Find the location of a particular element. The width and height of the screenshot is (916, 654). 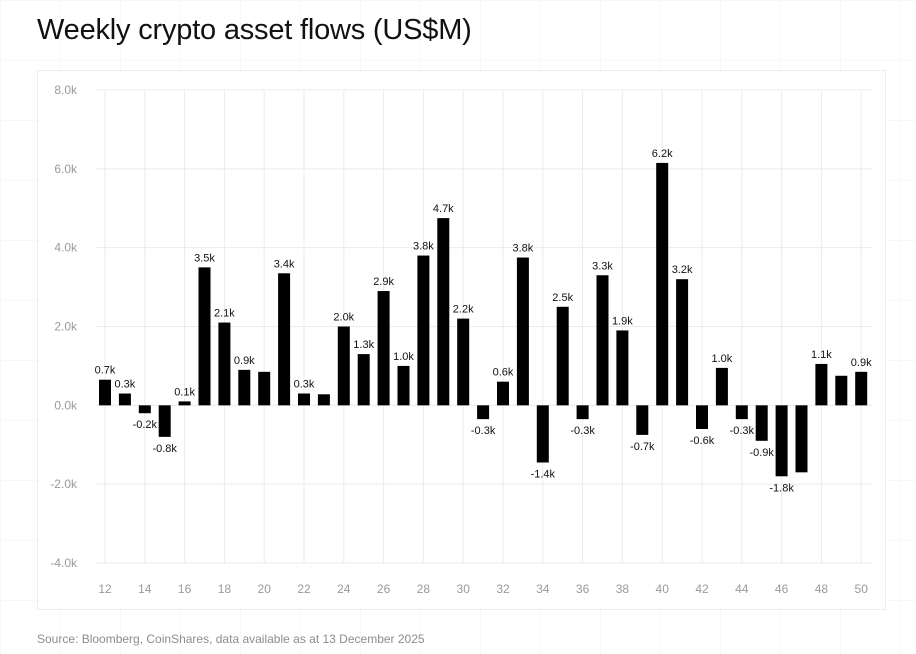

x-tick-label: 12 is located at coordinates (105, 589).